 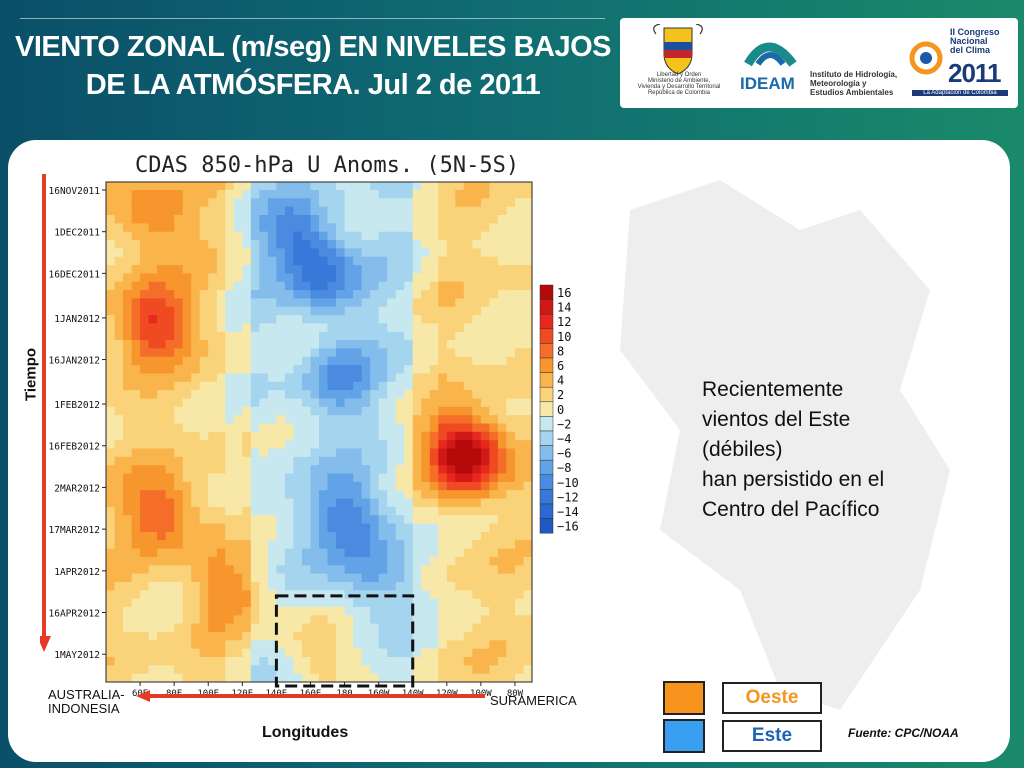 What do you see at coordinates (560, 381) in the screenshot?
I see `colorbar-label: 4` at bounding box center [560, 381].